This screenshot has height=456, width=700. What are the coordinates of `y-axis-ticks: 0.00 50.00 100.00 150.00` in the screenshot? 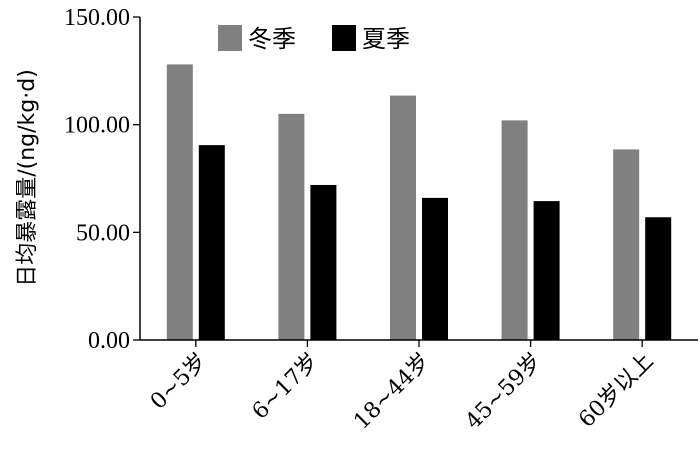 It's located at (102, 179).